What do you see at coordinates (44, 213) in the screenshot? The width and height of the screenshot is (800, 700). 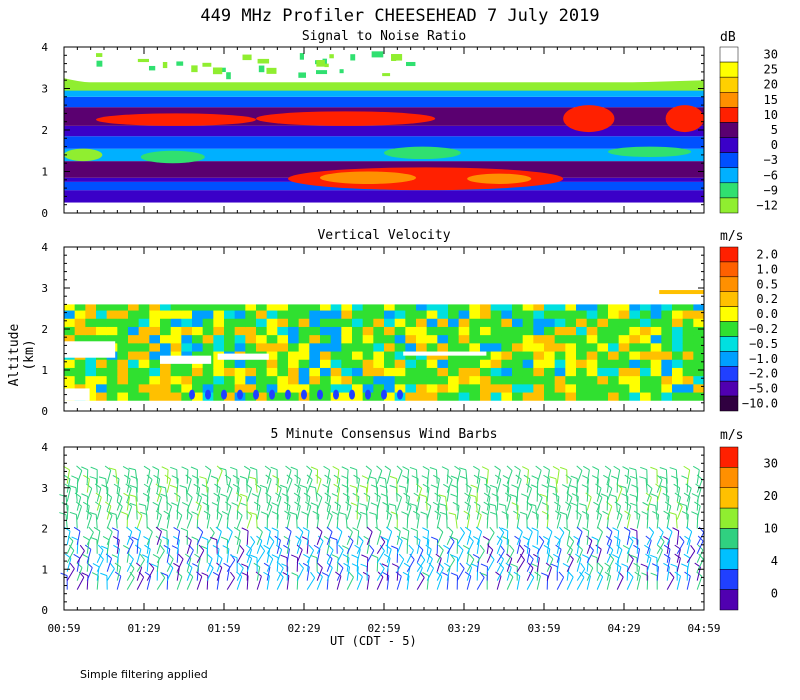 I see `y-tick-label: 0` at bounding box center [44, 213].